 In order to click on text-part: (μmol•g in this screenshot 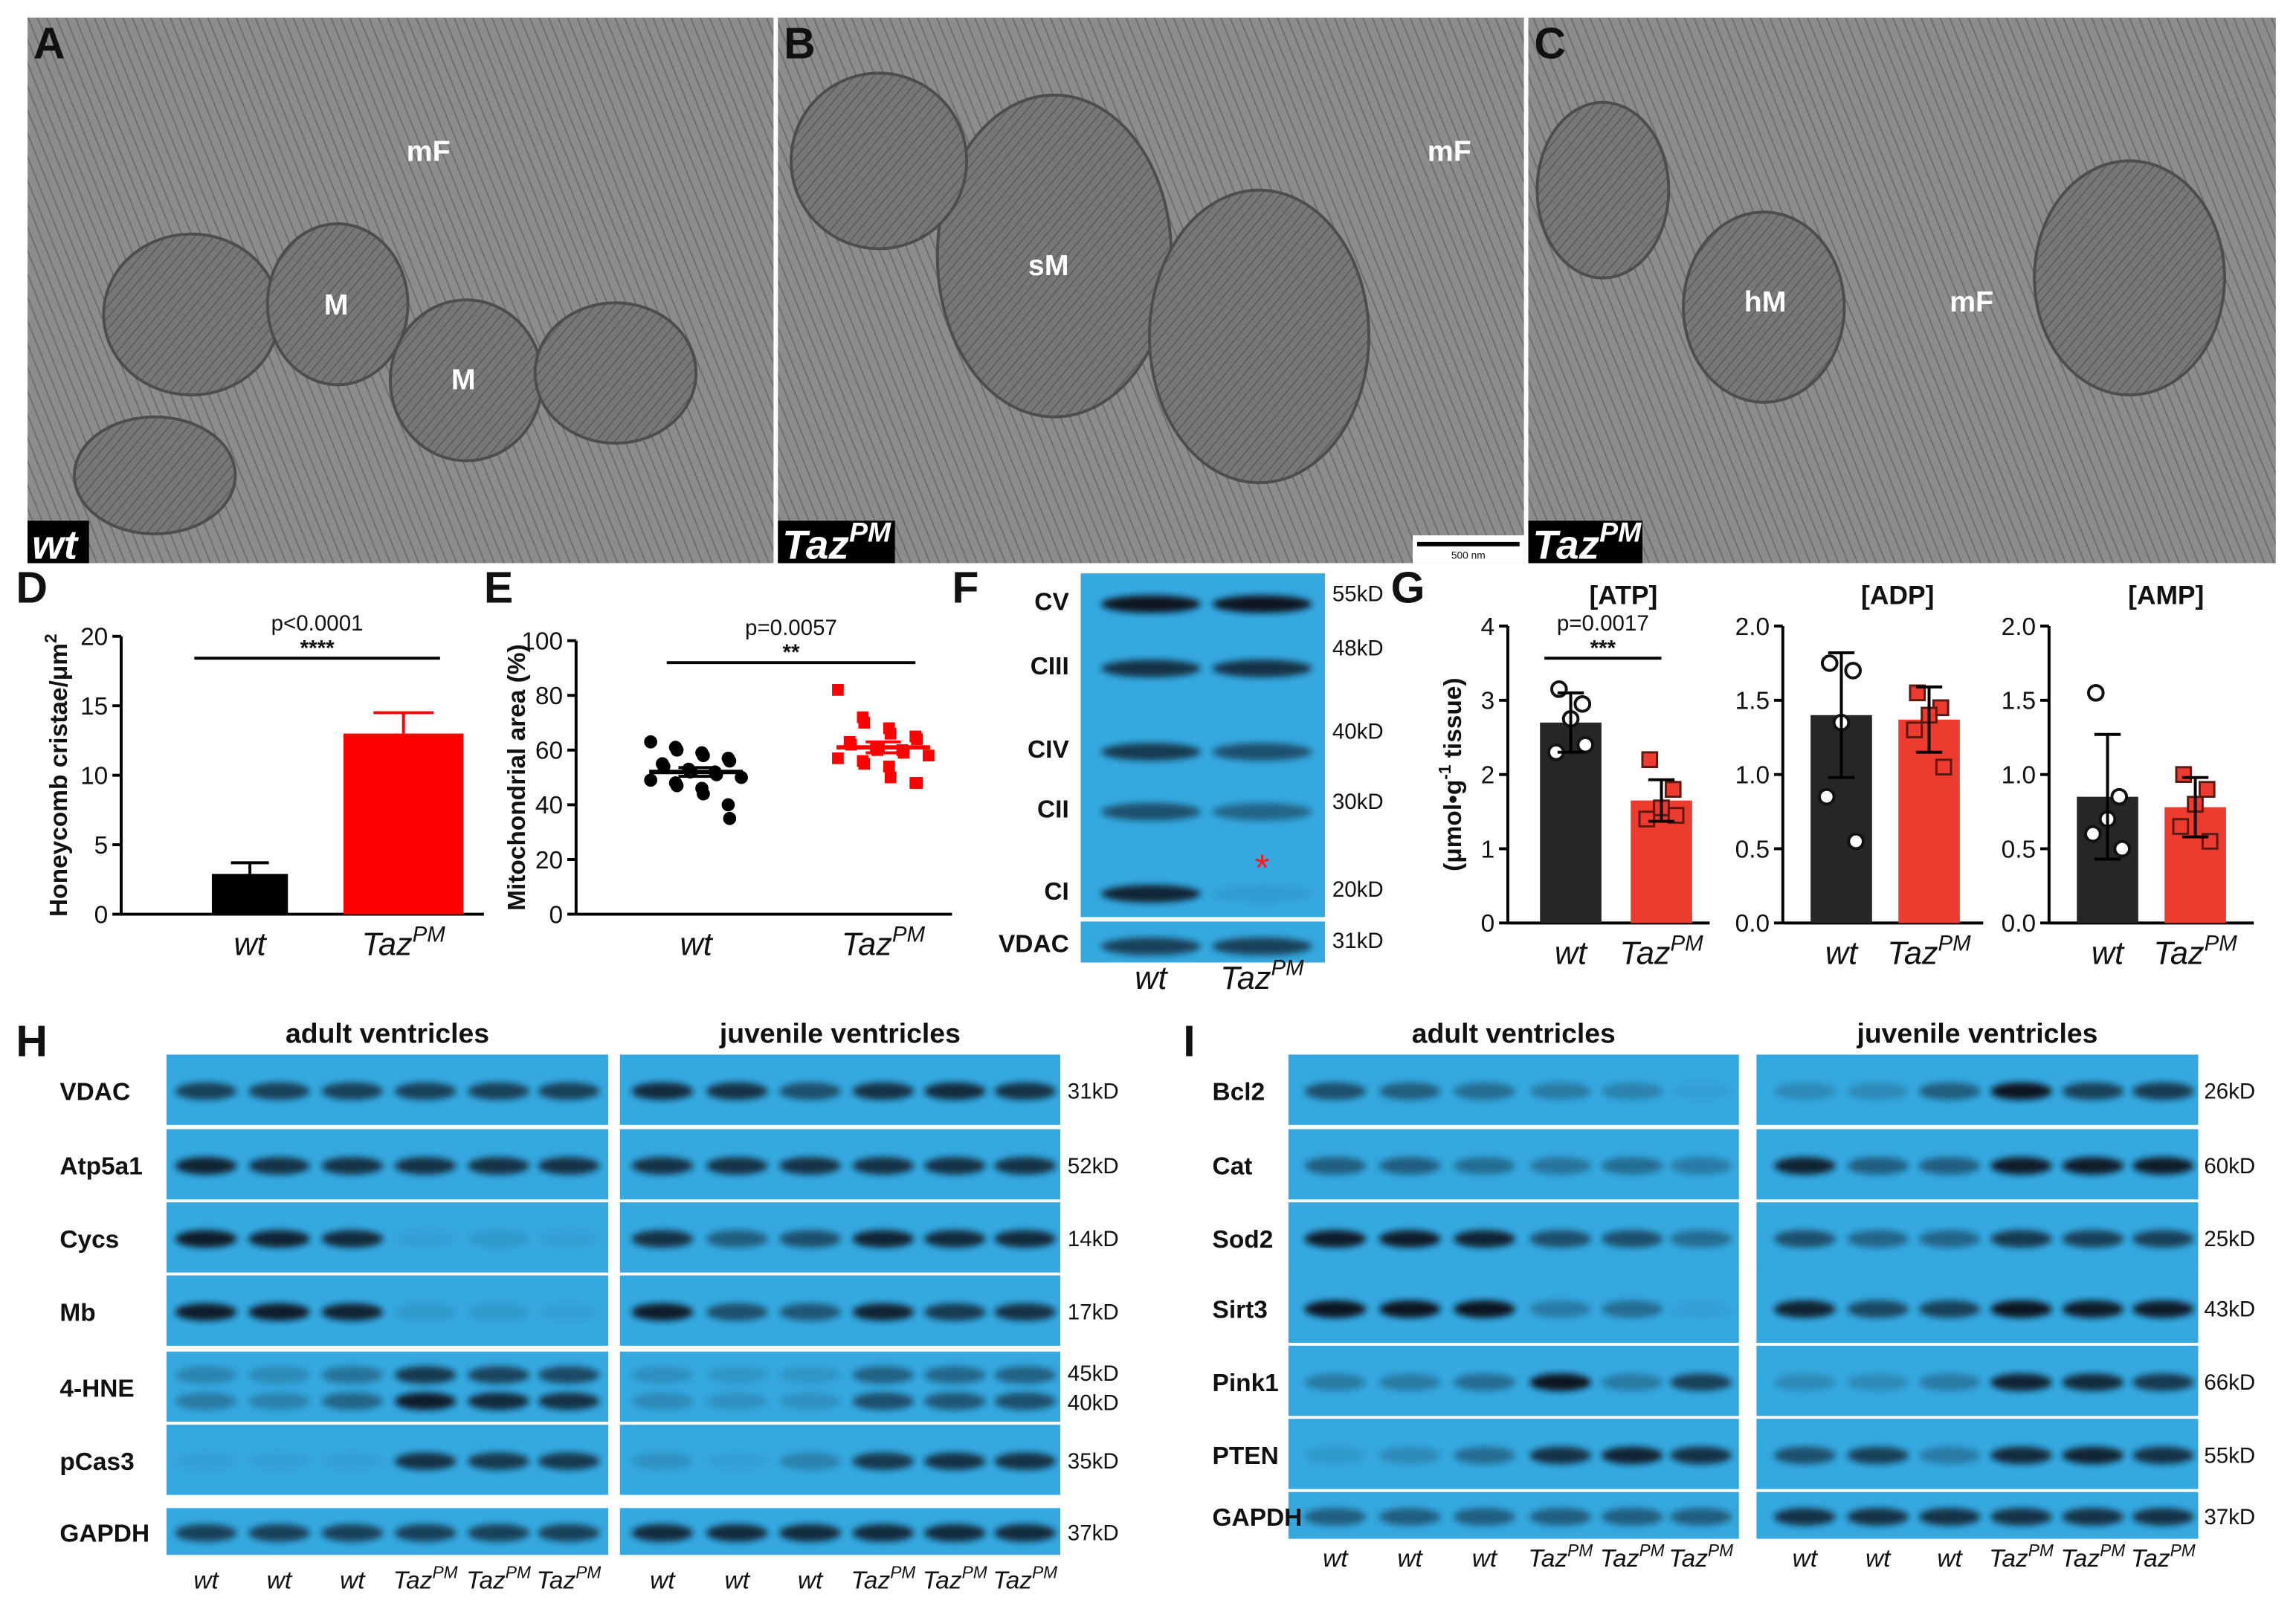, I will do `click(1453, 826)`.